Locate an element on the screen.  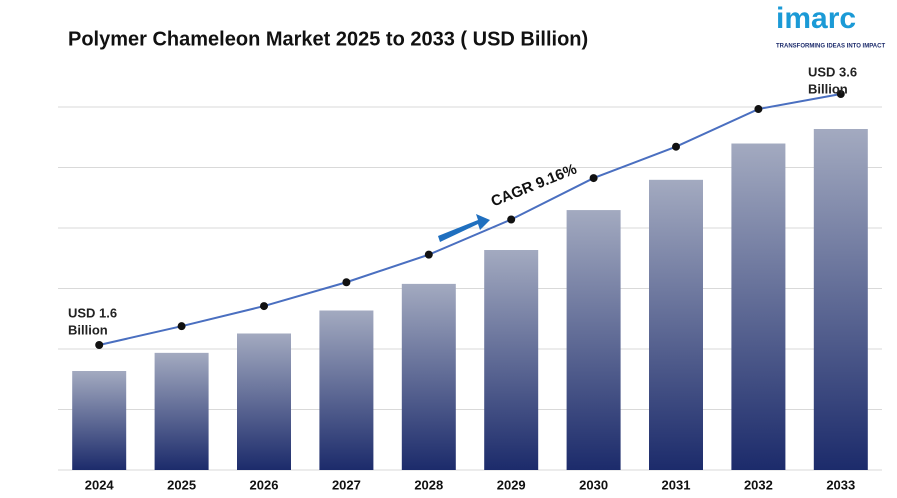
start-label: USD 1.6 is located at coordinates (92, 312).